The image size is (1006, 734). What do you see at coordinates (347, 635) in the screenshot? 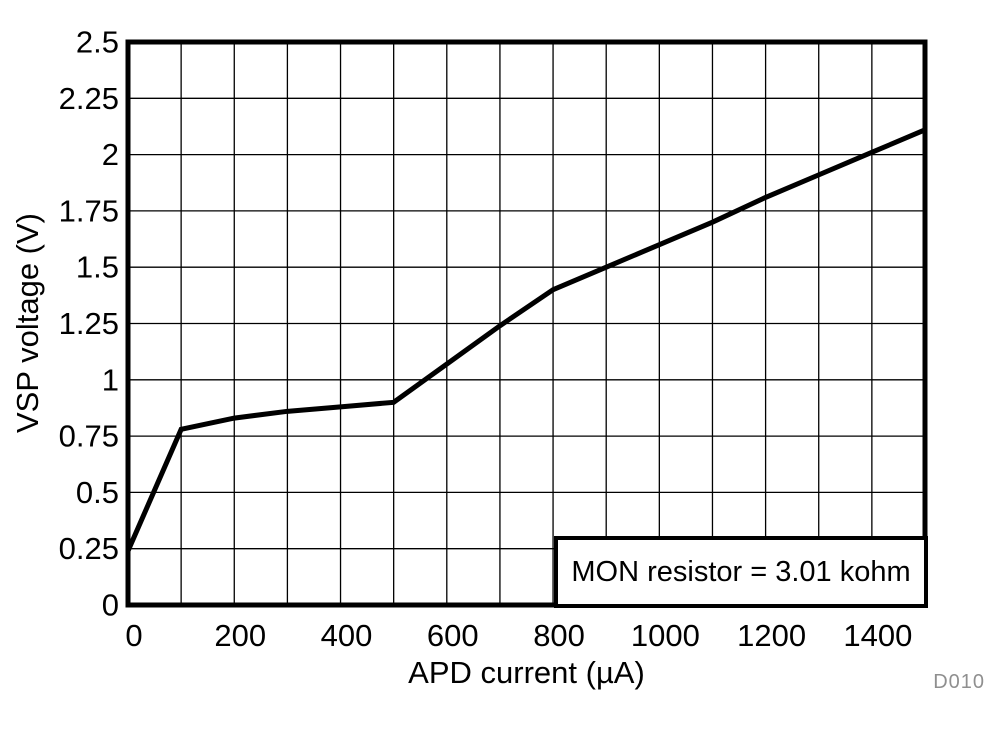
I see `x-tick-label: 400` at bounding box center [347, 635].